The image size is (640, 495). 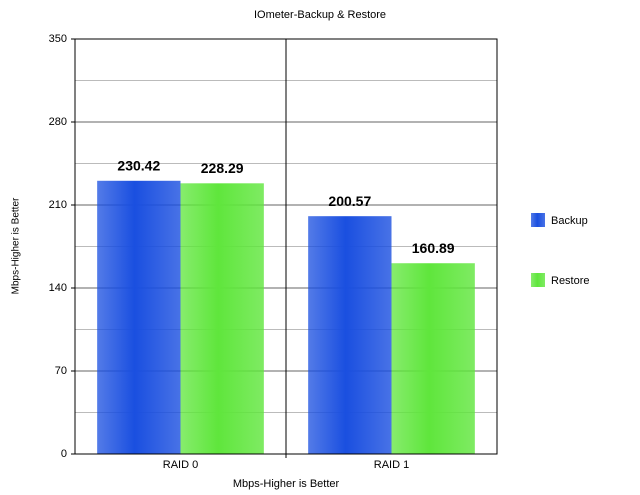 What do you see at coordinates (58, 205) in the screenshot?
I see `y-tick-label: 210` at bounding box center [58, 205].